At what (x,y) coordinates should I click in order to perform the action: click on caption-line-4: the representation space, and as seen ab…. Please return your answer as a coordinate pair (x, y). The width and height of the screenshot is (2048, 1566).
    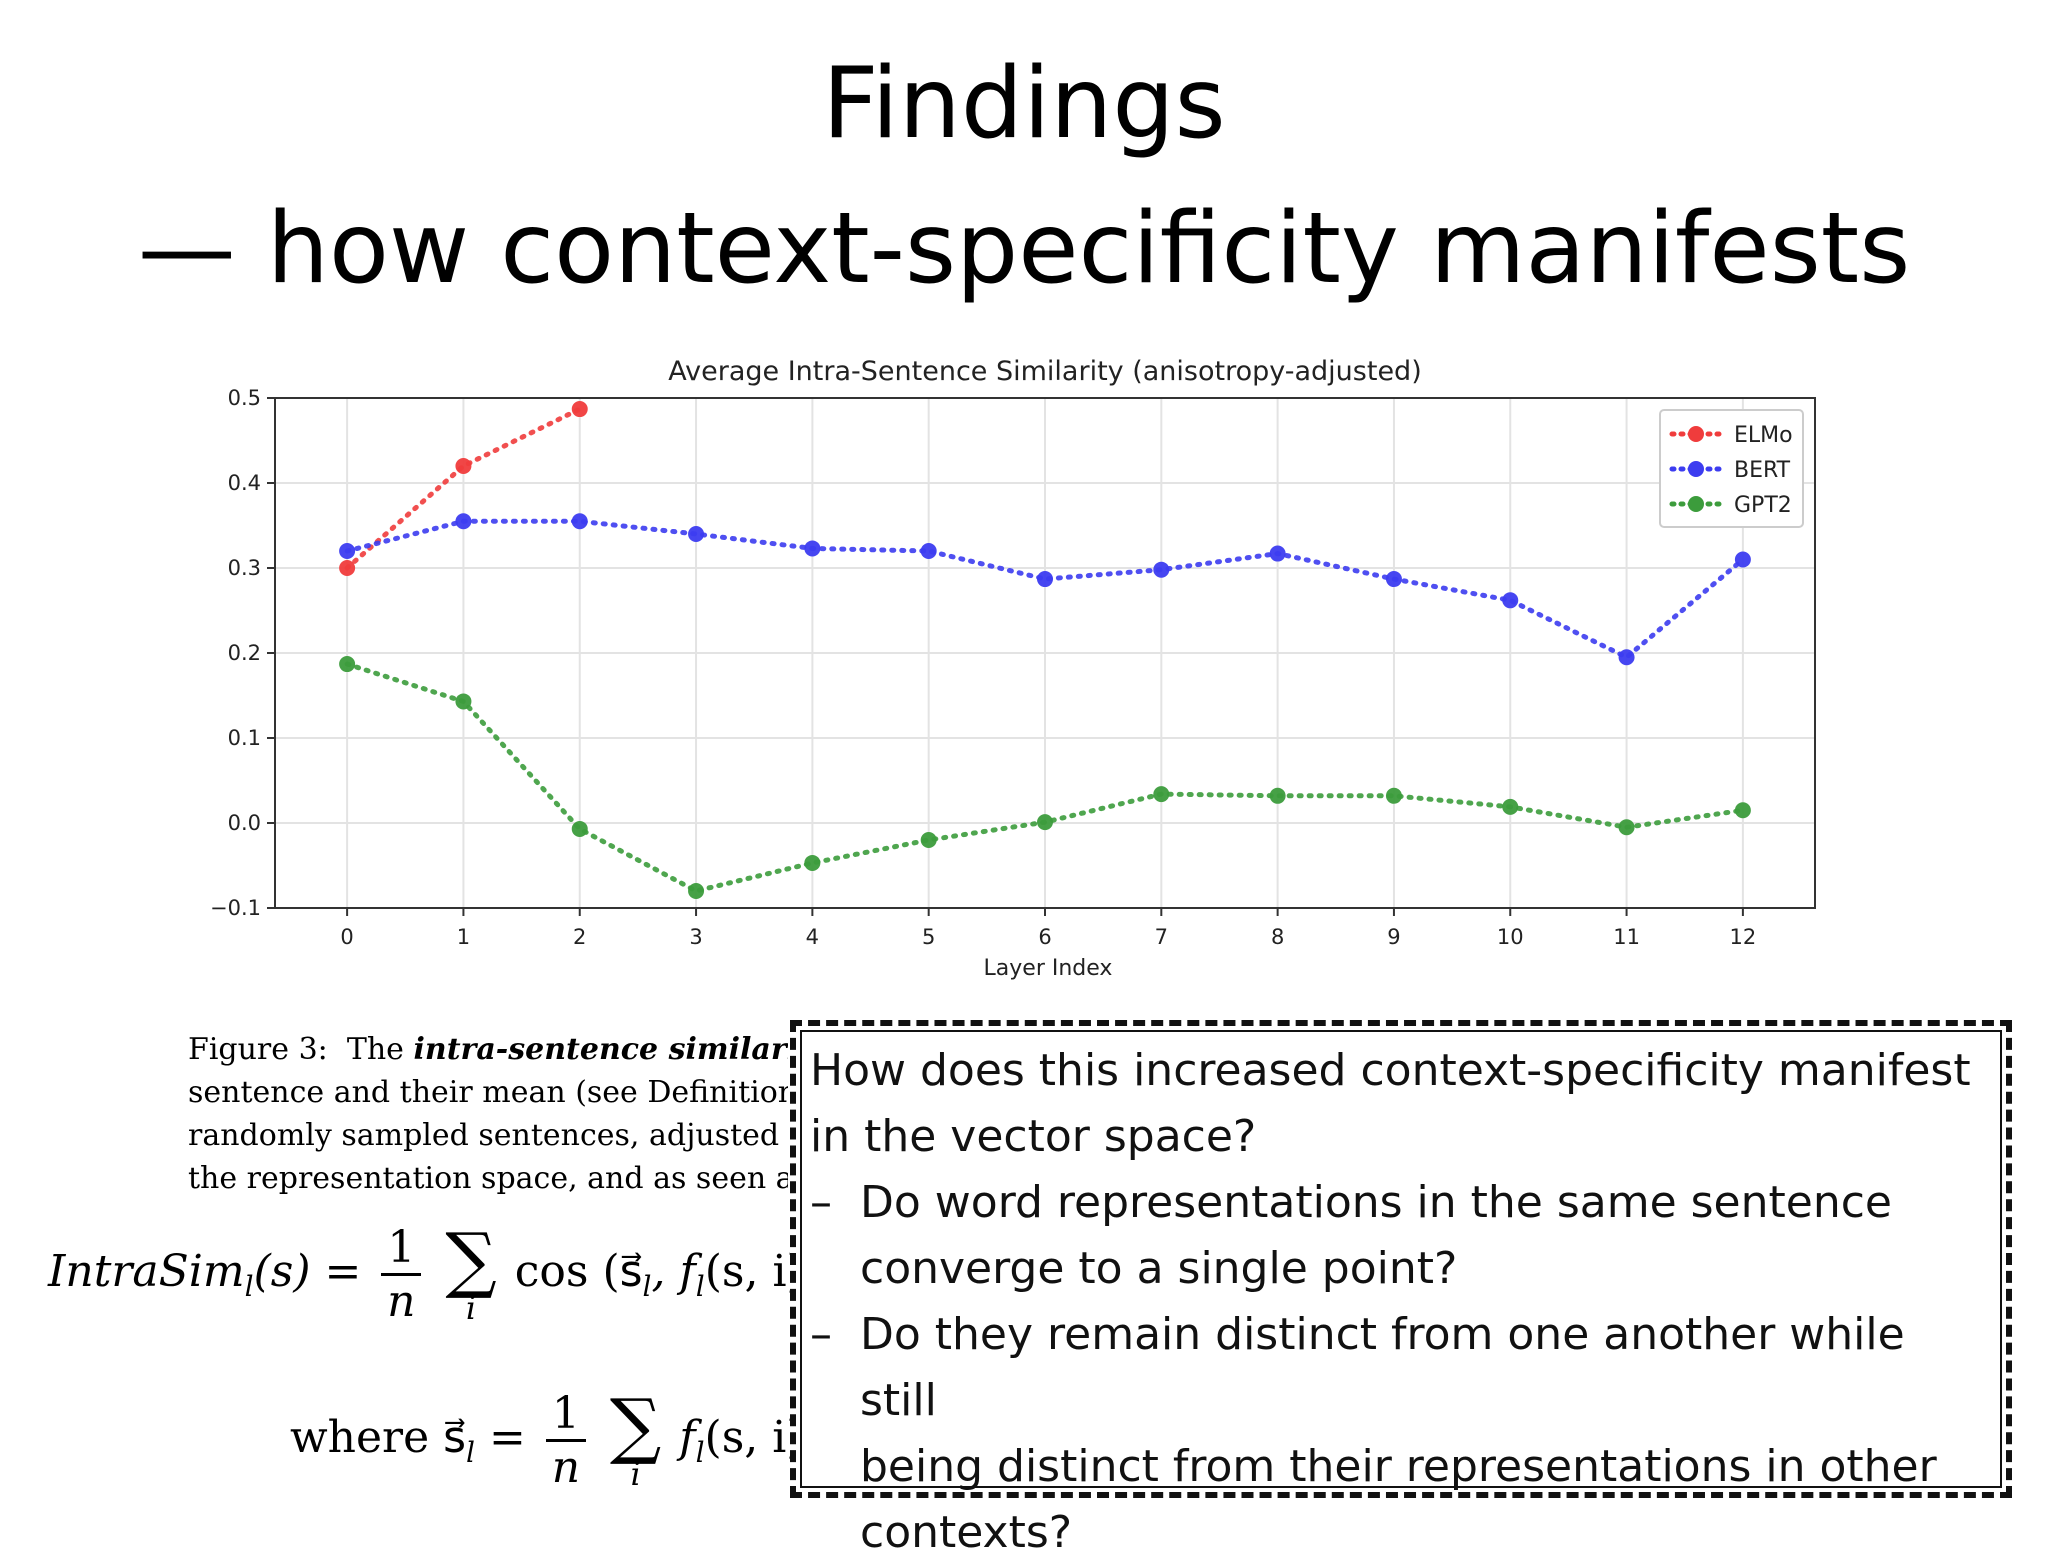
    Looking at the image, I should click on (488, 1178).